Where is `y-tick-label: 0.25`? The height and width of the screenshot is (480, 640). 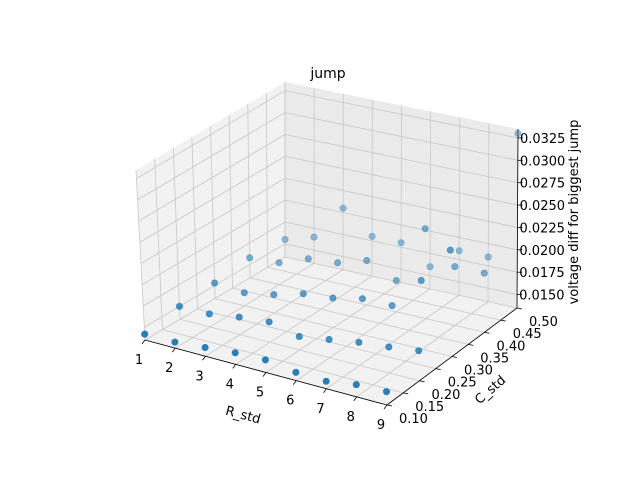 y-tick-label: 0.25 is located at coordinates (462, 383).